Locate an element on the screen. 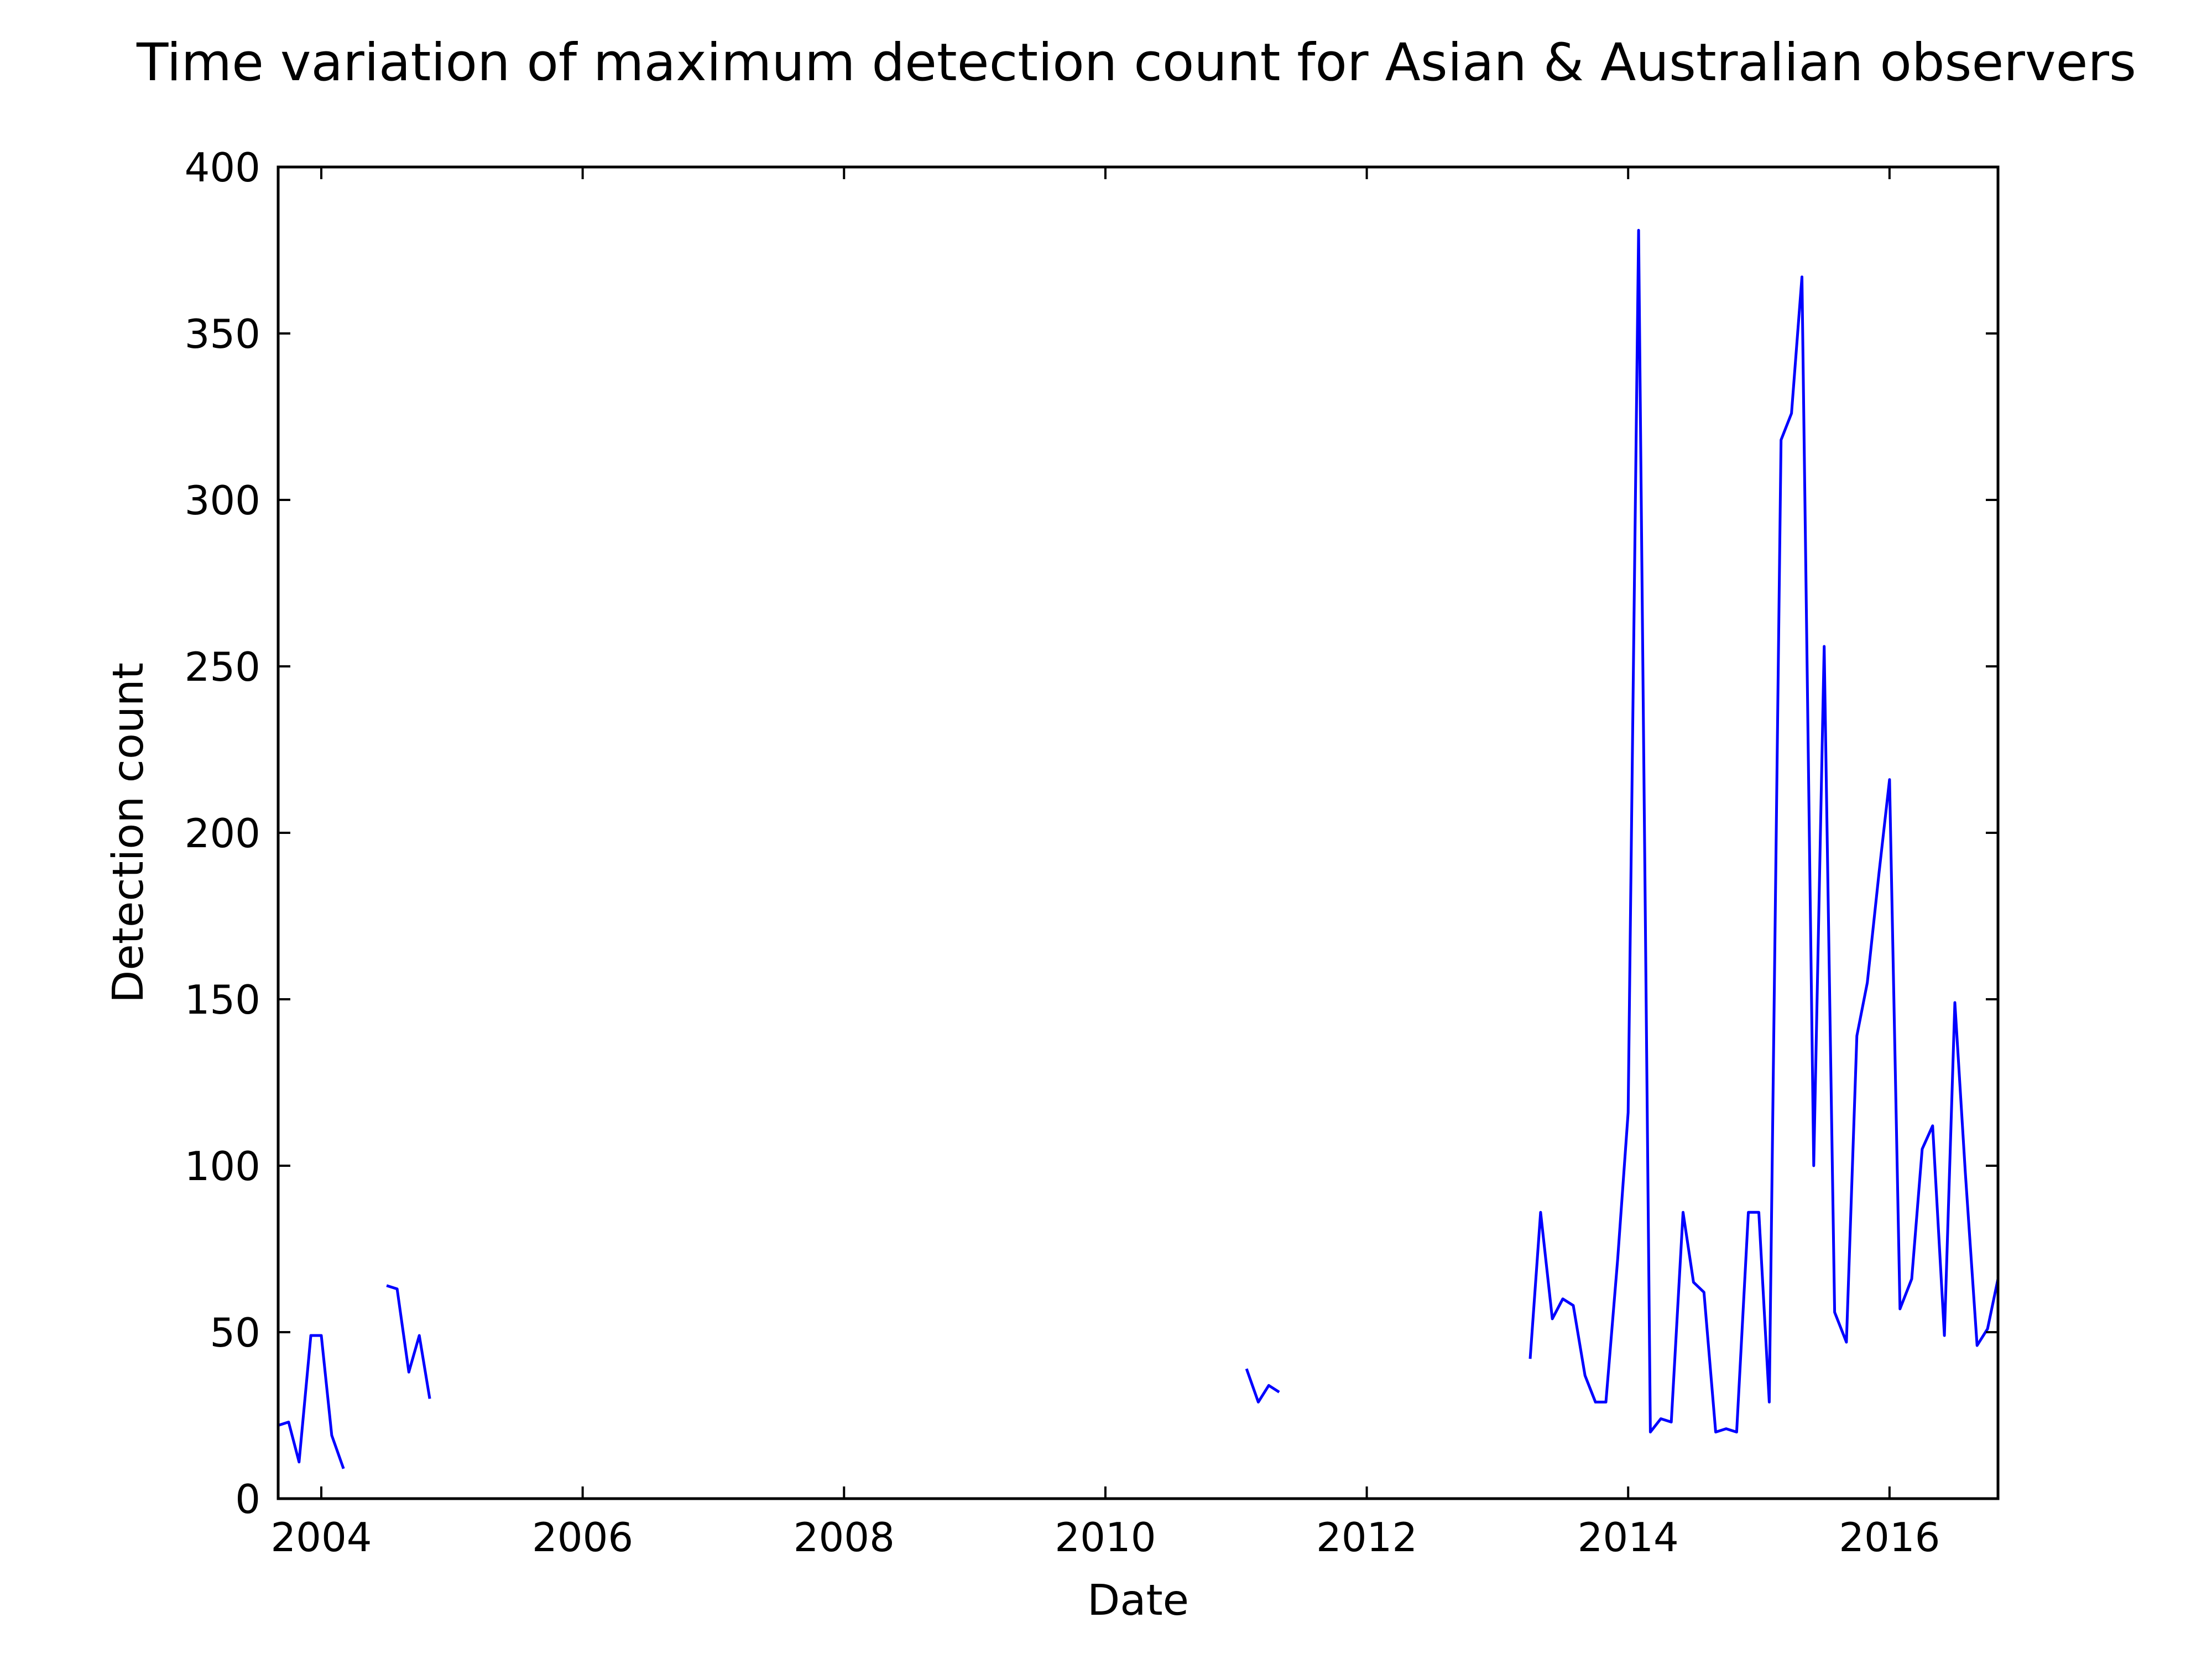 The image size is (2212, 1659). y-tick-label-400: 400 is located at coordinates (222, 168).